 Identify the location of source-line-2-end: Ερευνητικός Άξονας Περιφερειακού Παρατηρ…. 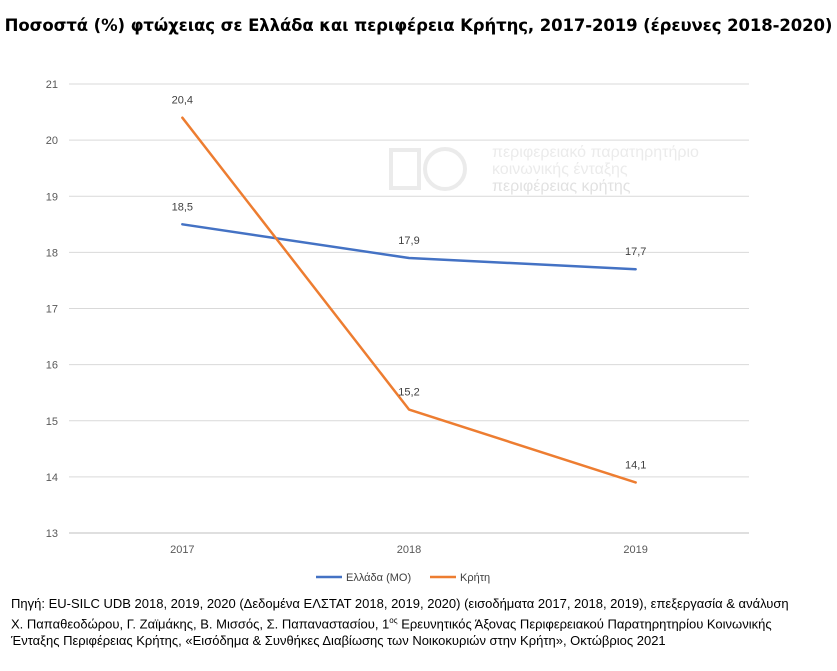
(584, 624).